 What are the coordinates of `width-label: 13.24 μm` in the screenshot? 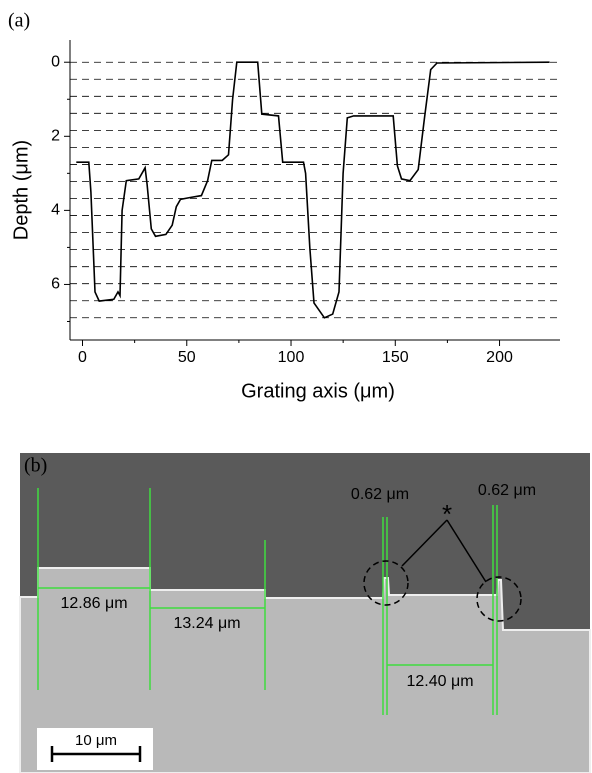 It's located at (206, 623).